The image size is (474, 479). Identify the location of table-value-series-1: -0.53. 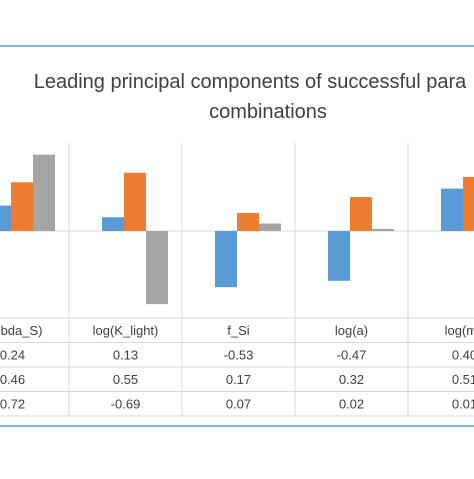
(239, 355).